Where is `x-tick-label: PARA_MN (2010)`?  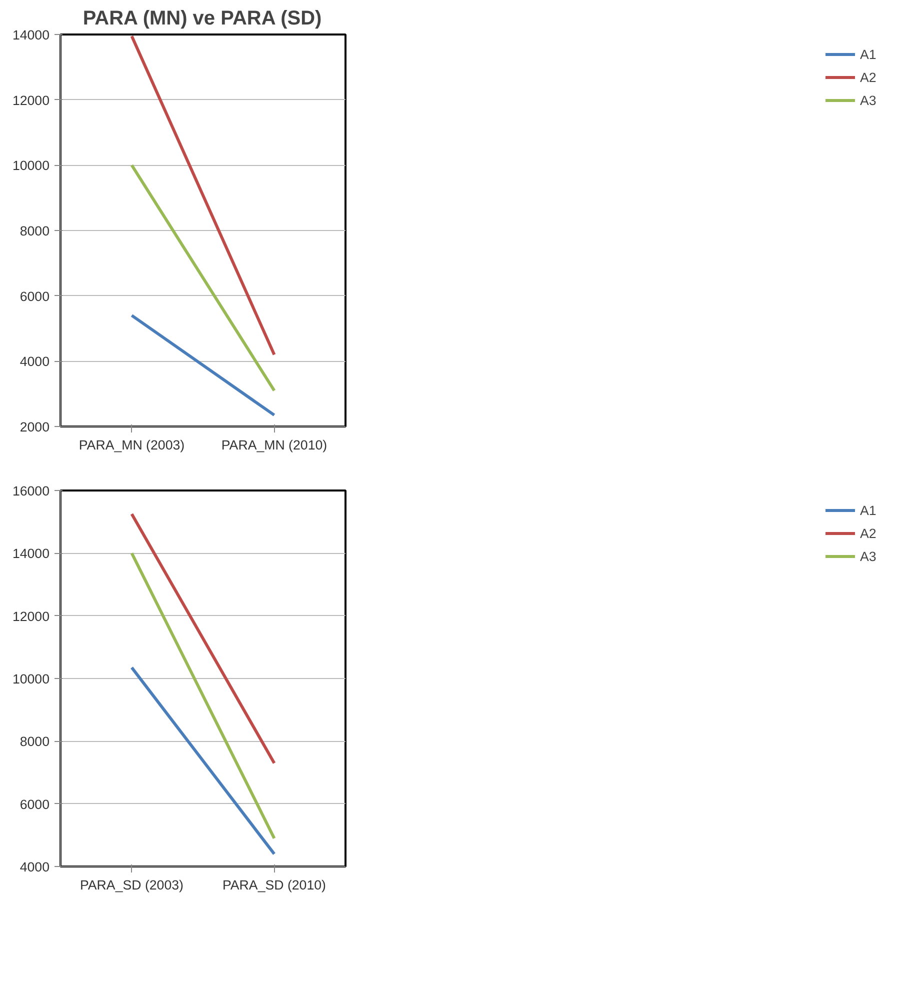
x-tick-label: PARA_MN (2010) is located at coordinates (274, 445).